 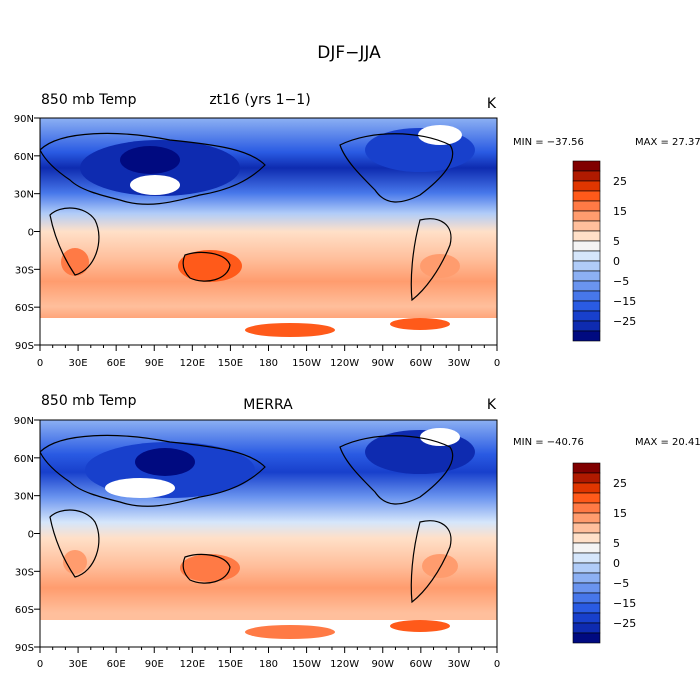 I want to click on colorbar-label: 25, so click(x=620, y=483).